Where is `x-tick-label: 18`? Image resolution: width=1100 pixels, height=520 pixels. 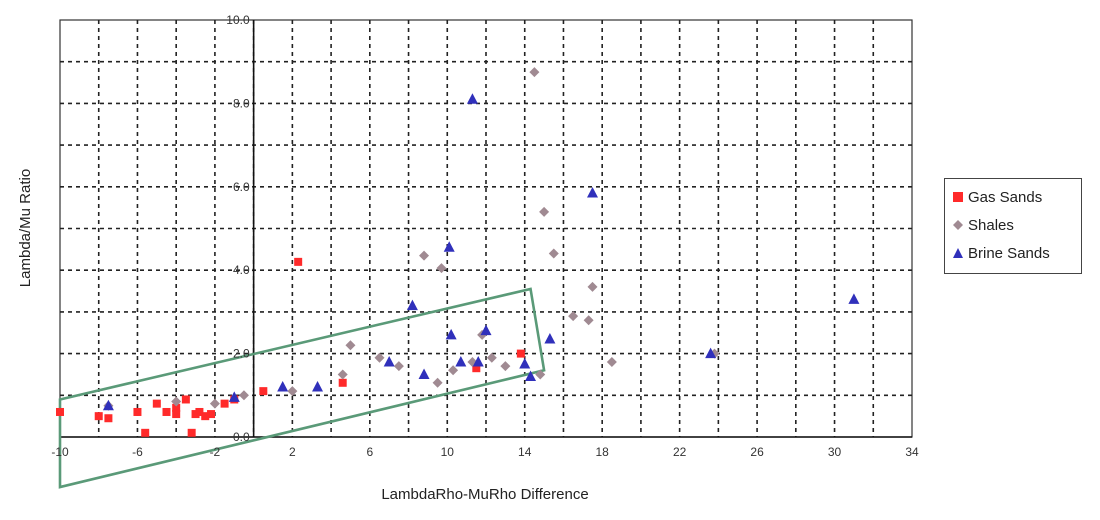 x-tick-label: 18 is located at coordinates (603, 452).